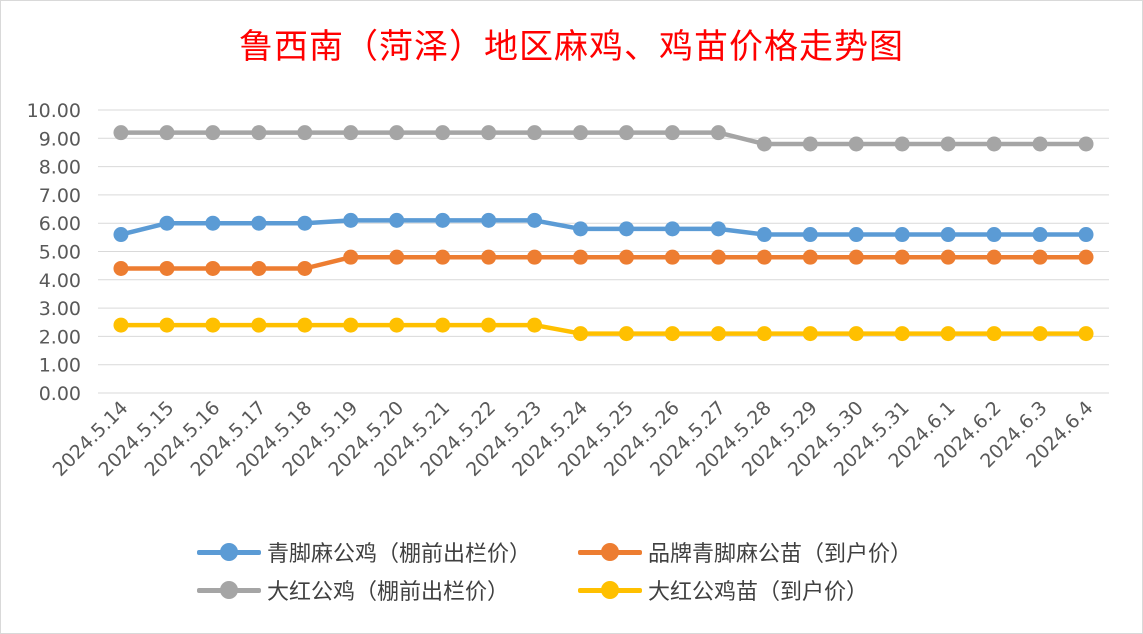  I want to click on y-tick-label: 6.00, so click(60, 224).